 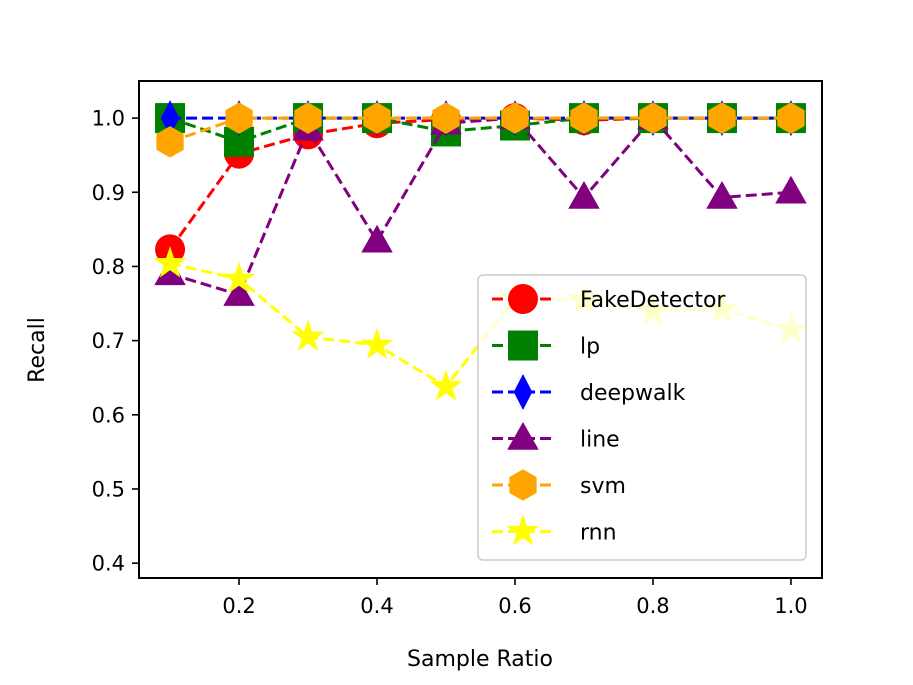 What do you see at coordinates (523, 345) in the screenshot?
I see `legend-marker-lp` at bounding box center [523, 345].